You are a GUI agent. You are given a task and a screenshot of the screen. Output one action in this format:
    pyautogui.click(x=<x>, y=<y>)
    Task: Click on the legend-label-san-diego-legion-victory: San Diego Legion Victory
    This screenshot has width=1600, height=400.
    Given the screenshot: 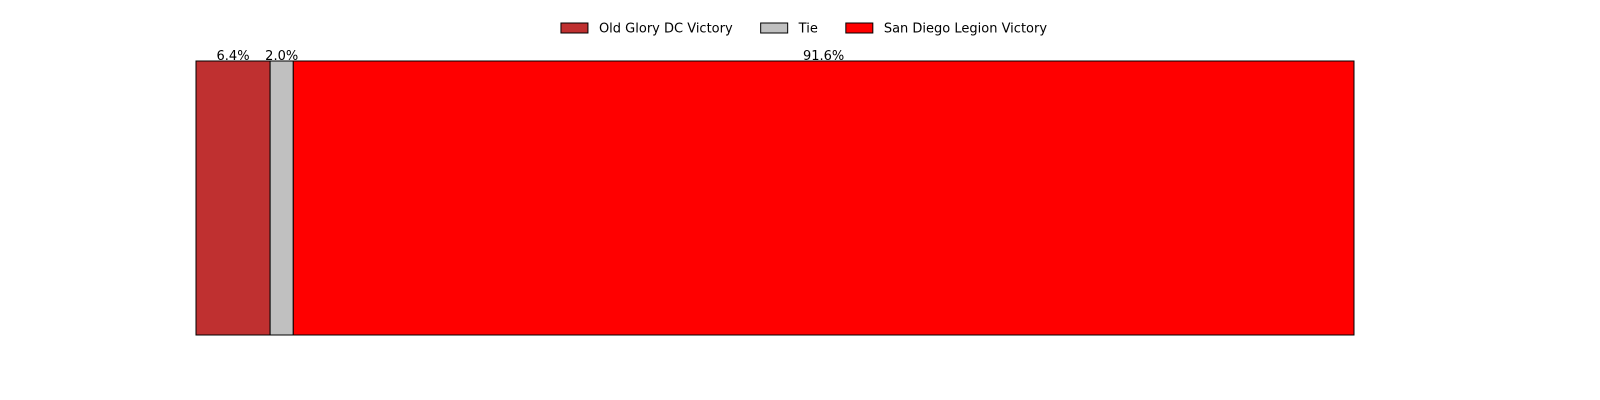 What is the action you would take?
    pyautogui.click(x=966, y=29)
    